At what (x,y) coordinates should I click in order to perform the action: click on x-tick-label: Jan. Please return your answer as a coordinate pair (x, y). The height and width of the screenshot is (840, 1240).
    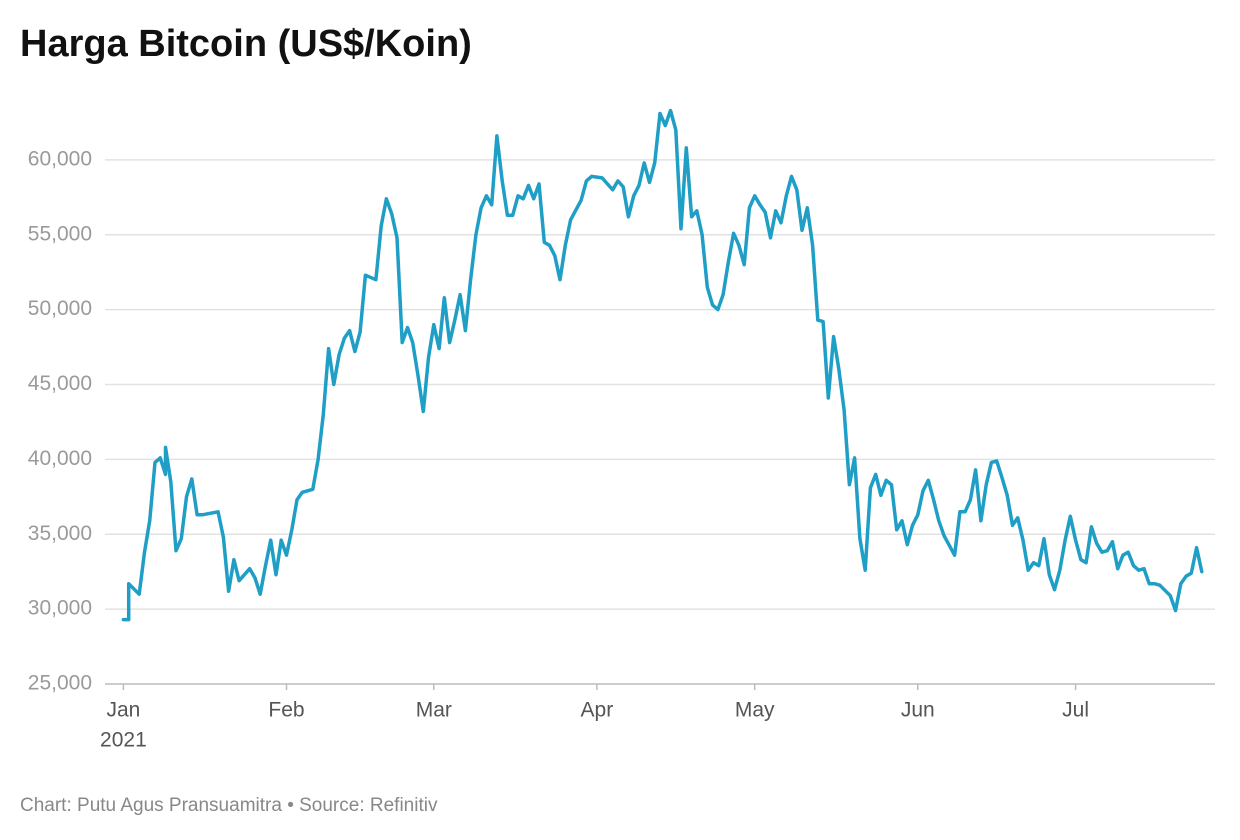
    Looking at the image, I should click on (123, 710).